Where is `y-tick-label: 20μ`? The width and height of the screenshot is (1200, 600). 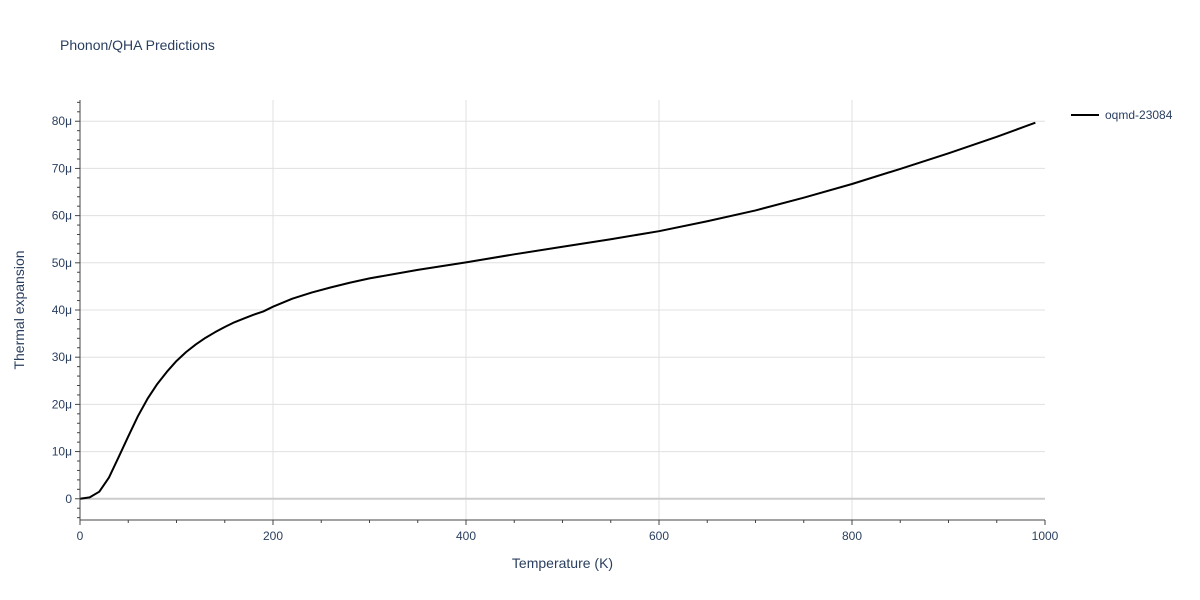
y-tick-label: 20μ is located at coordinates (62, 404).